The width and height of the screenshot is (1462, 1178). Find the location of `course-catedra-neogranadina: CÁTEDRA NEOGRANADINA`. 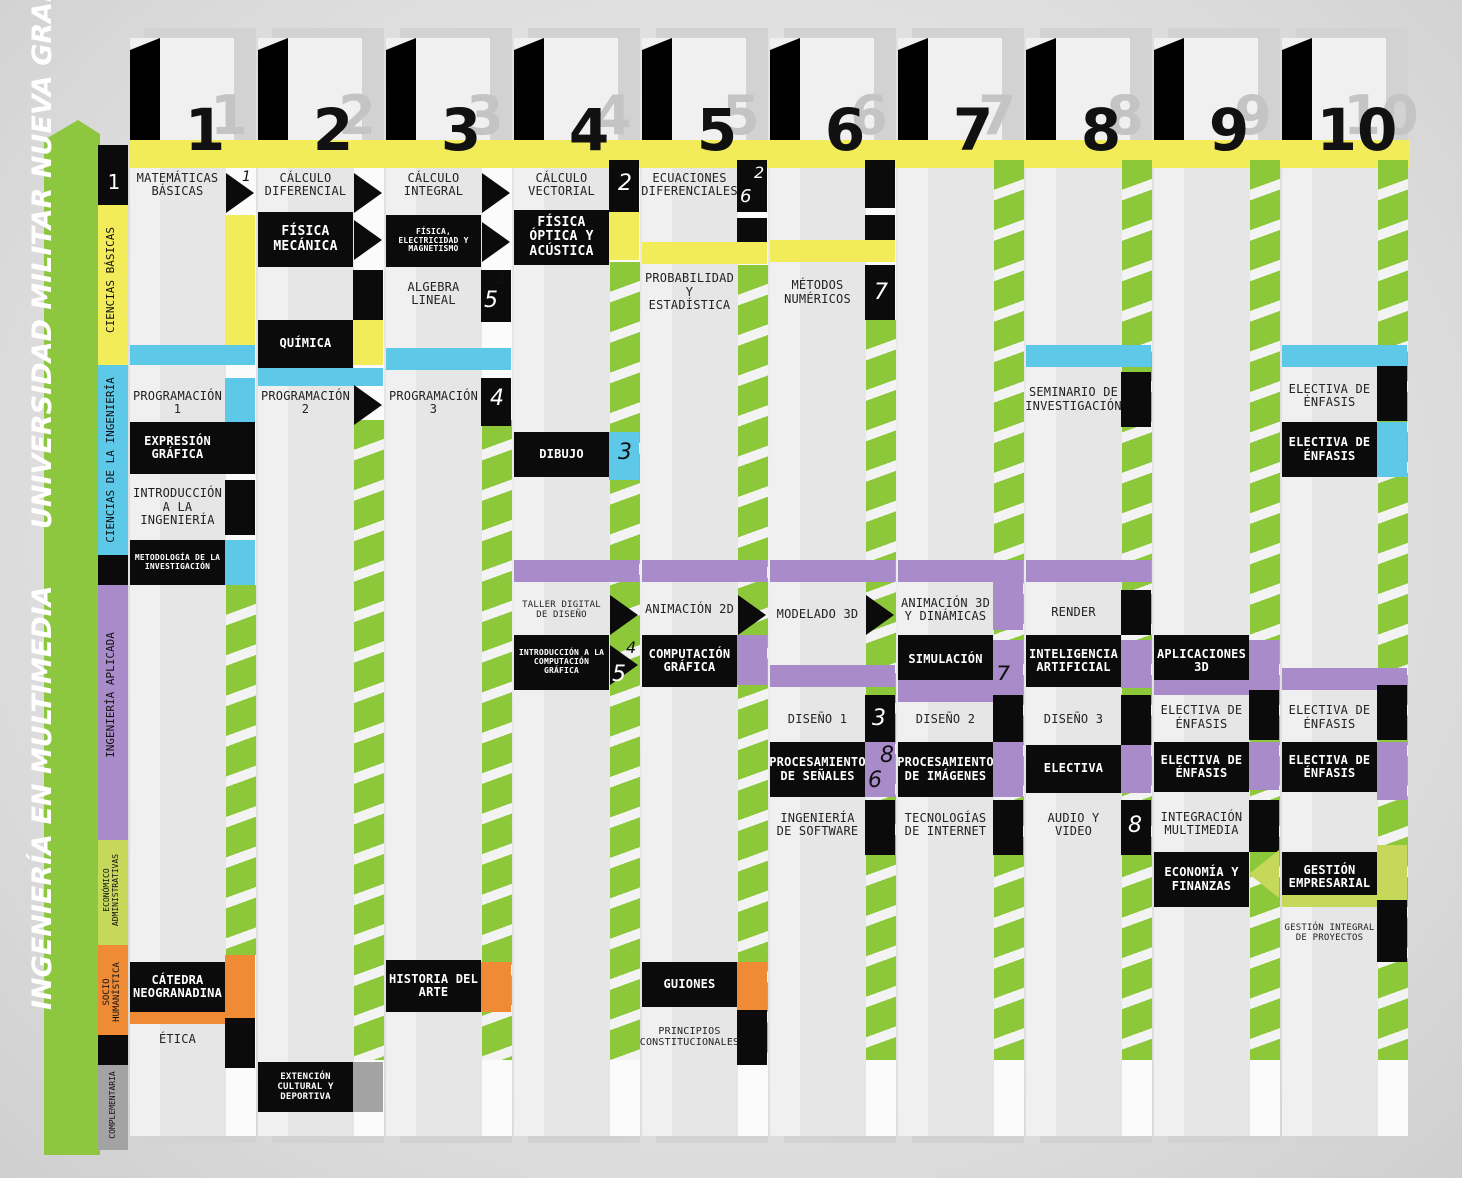

course-catedra-neogranadina: CÁTEDRA NEOGRANADINA is located at coordinates (177, 987).